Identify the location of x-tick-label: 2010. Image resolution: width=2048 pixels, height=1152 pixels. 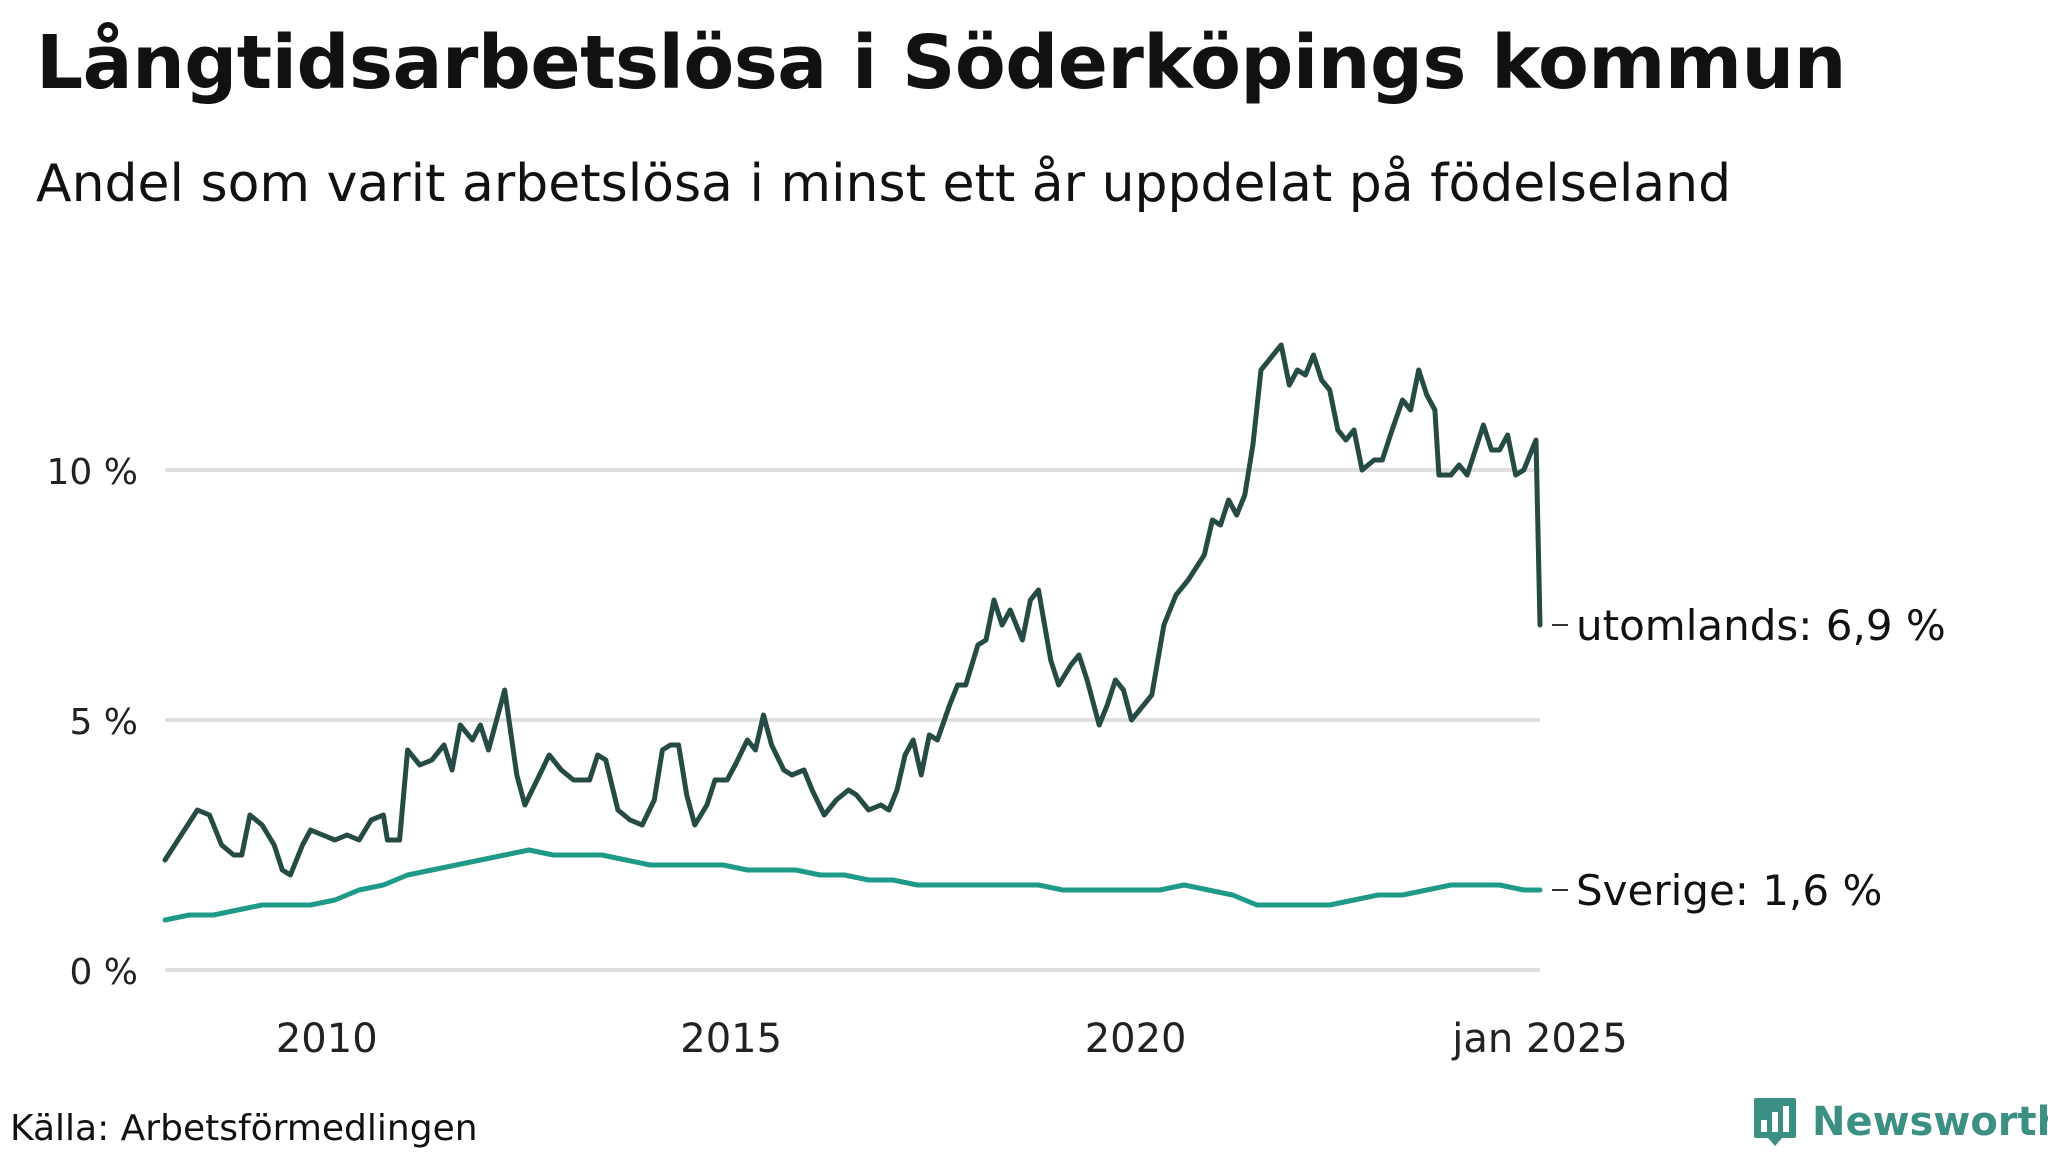
(327, 1039).